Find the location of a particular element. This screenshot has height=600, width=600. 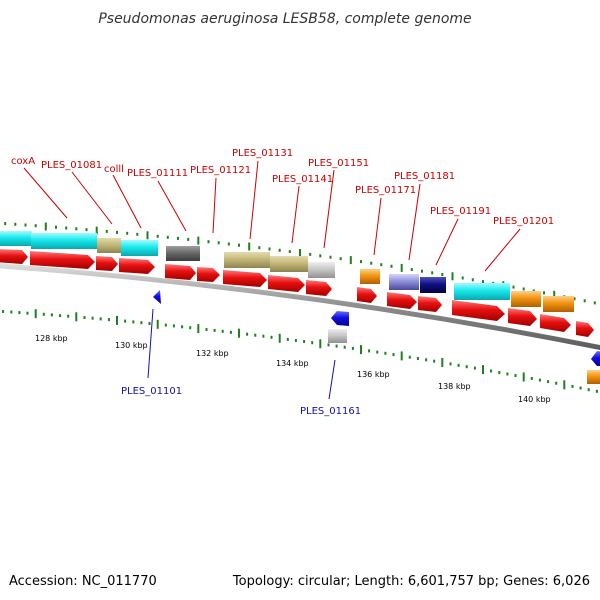

gene-label: PLES_01151 is located at coordinates (338, 163).